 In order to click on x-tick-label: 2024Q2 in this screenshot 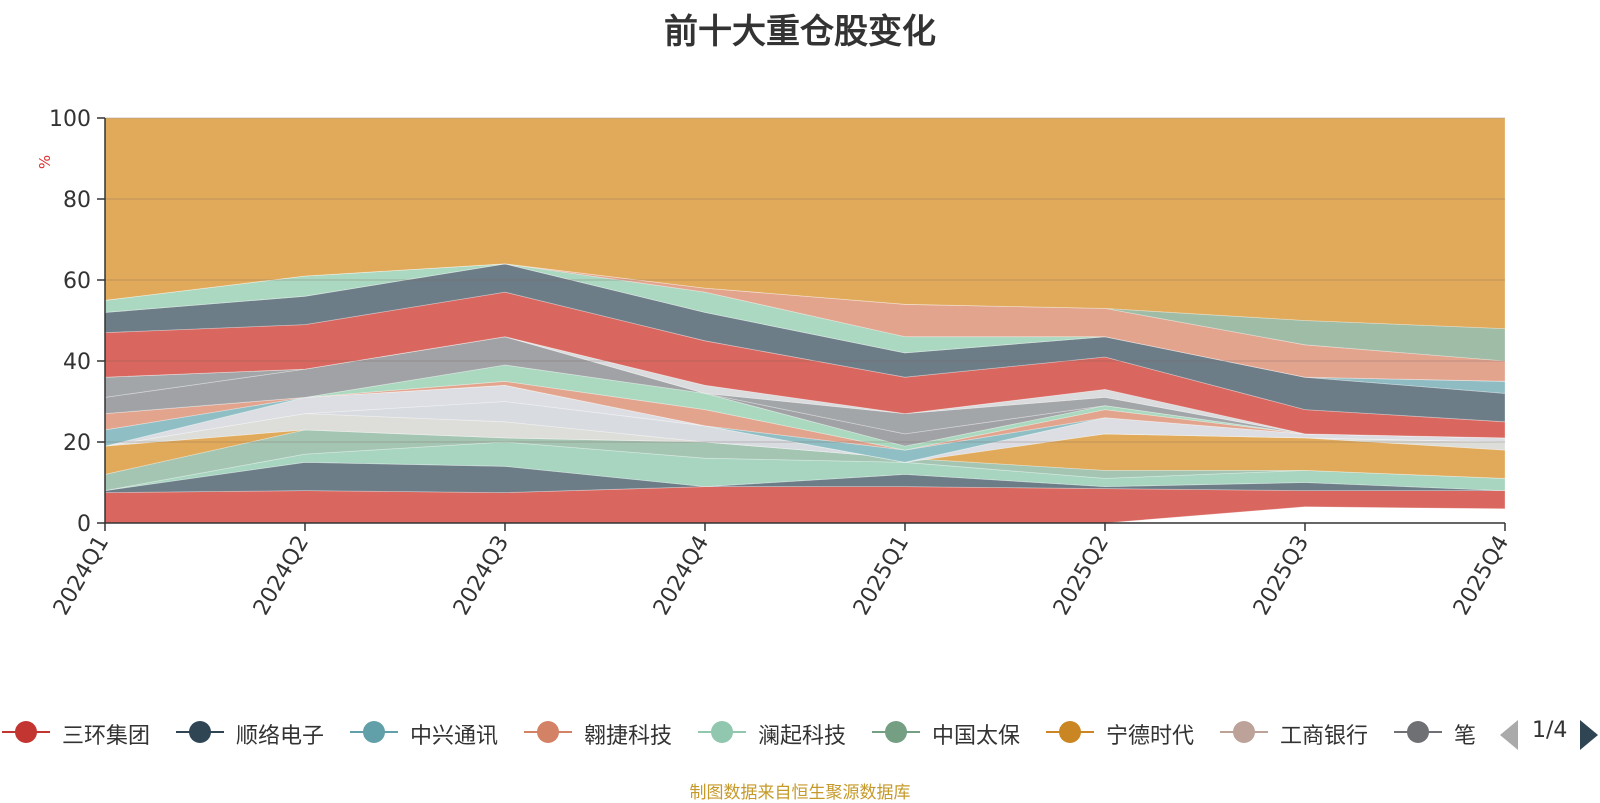, I will do `click(281, 576)`.